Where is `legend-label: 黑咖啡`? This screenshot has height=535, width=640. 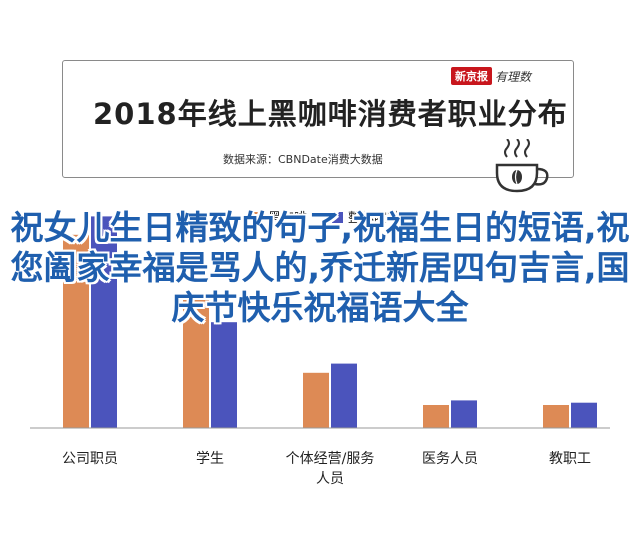 legend-label: 黑咖啡 is located at coordinates (287, 218).